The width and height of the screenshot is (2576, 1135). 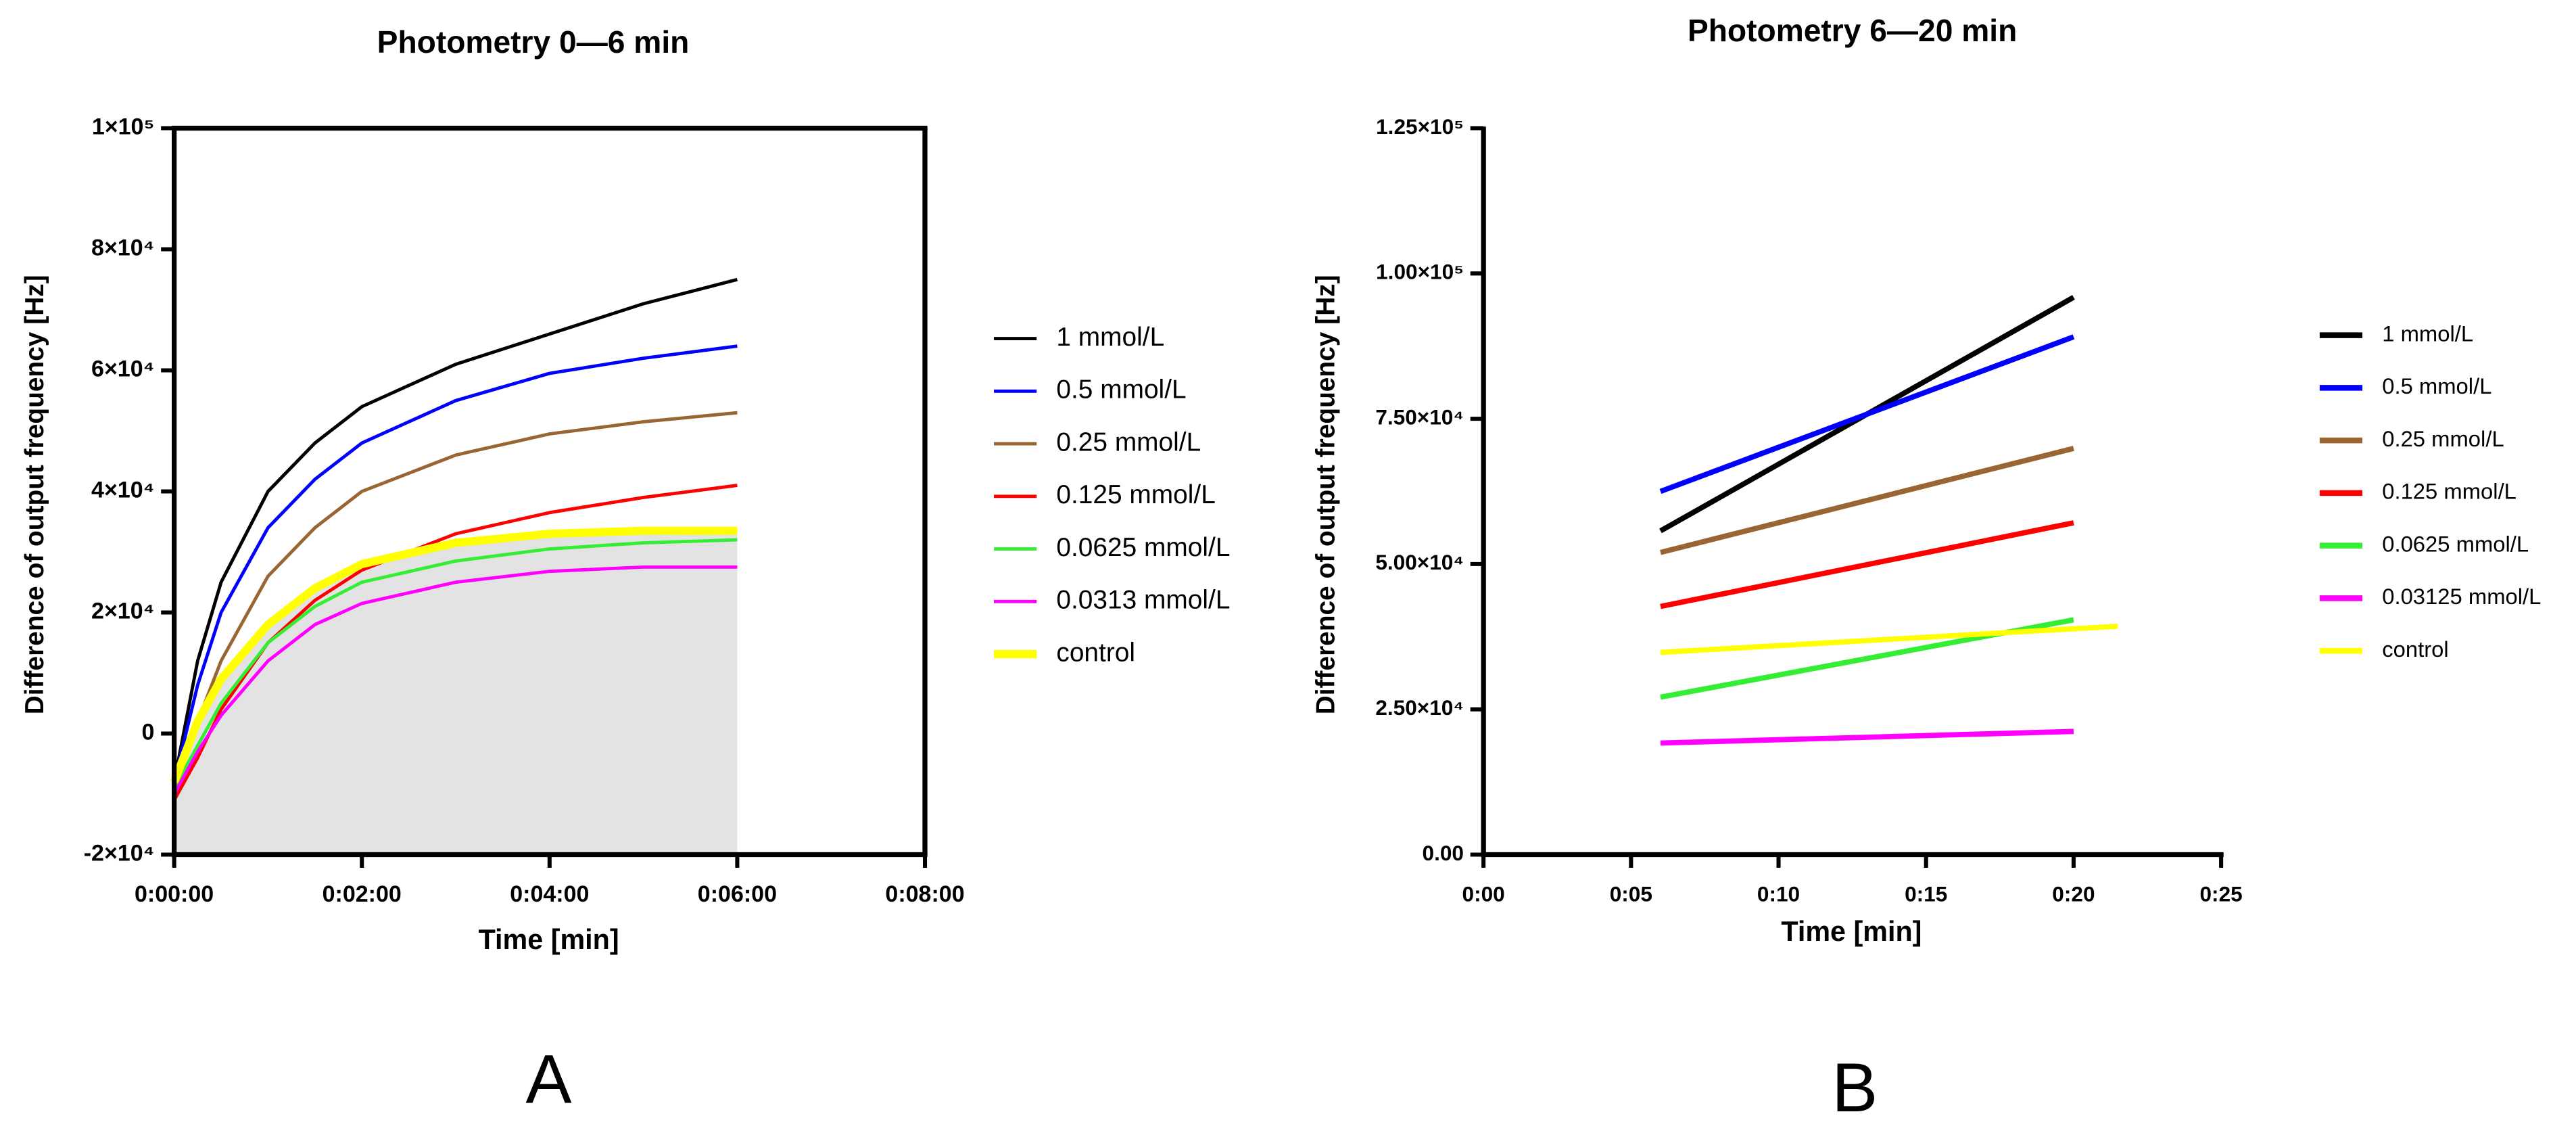 I want to click on y-tick-label: 2×10⁴, so click(x=122, y=611).